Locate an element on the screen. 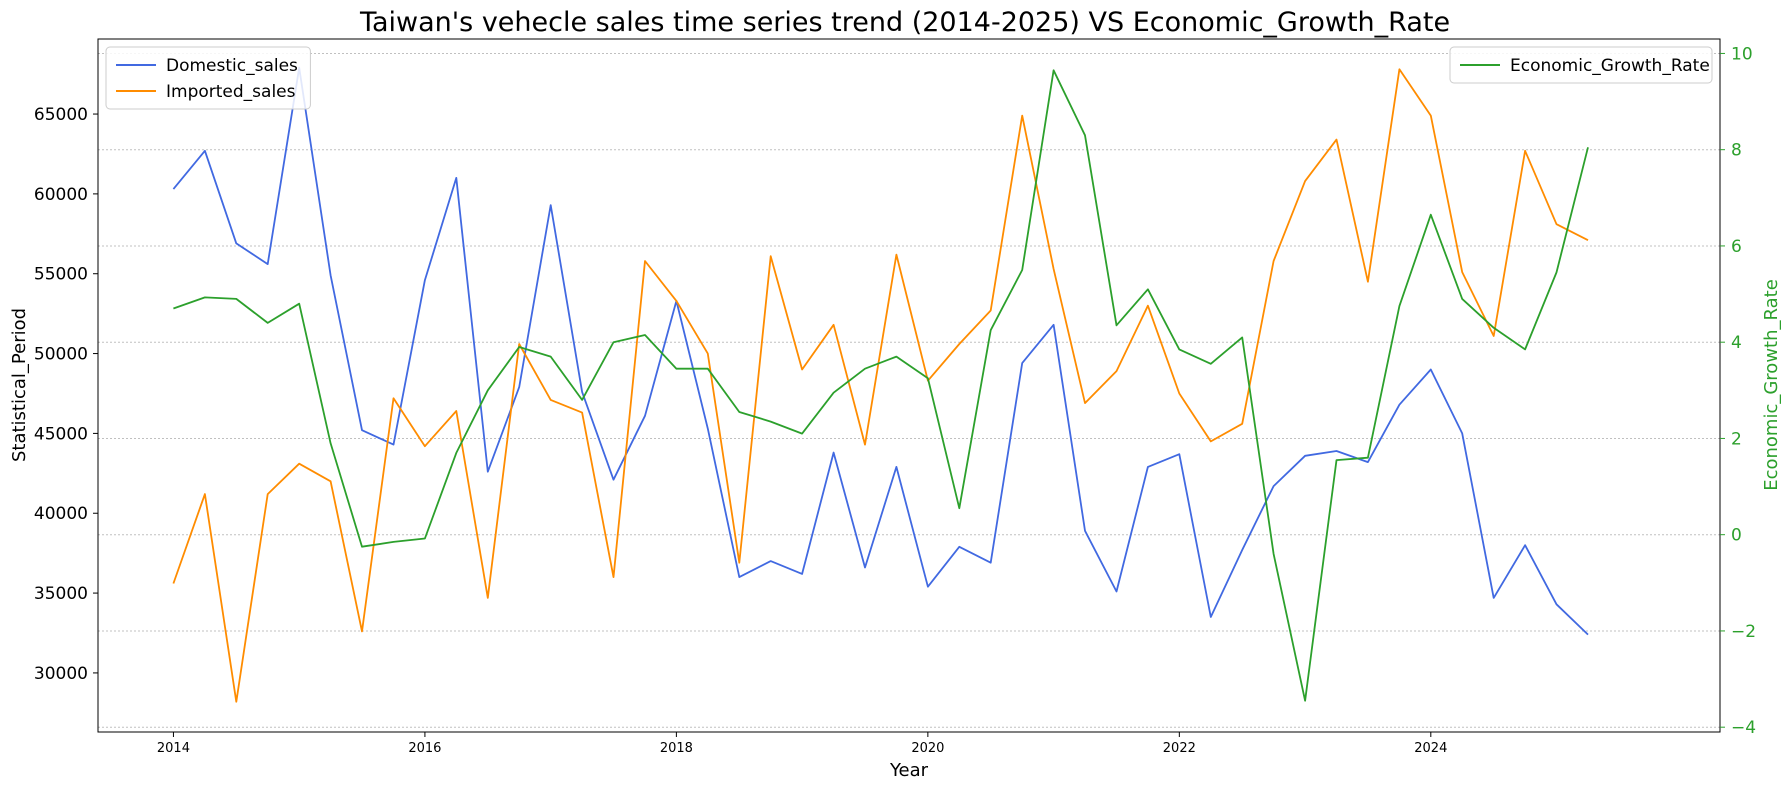 This screenshot has height=790, width=1790. y-left-tick-label: 35000 is located at coordinates (61, 594).